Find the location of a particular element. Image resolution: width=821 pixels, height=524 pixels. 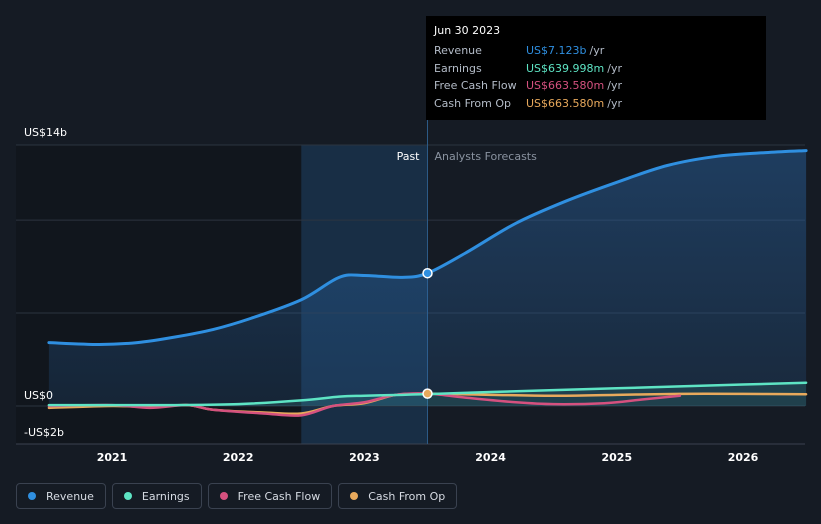

tooltip-row-earnings: Earnings US$639.998m /yr is located at coordinates (596, 69).